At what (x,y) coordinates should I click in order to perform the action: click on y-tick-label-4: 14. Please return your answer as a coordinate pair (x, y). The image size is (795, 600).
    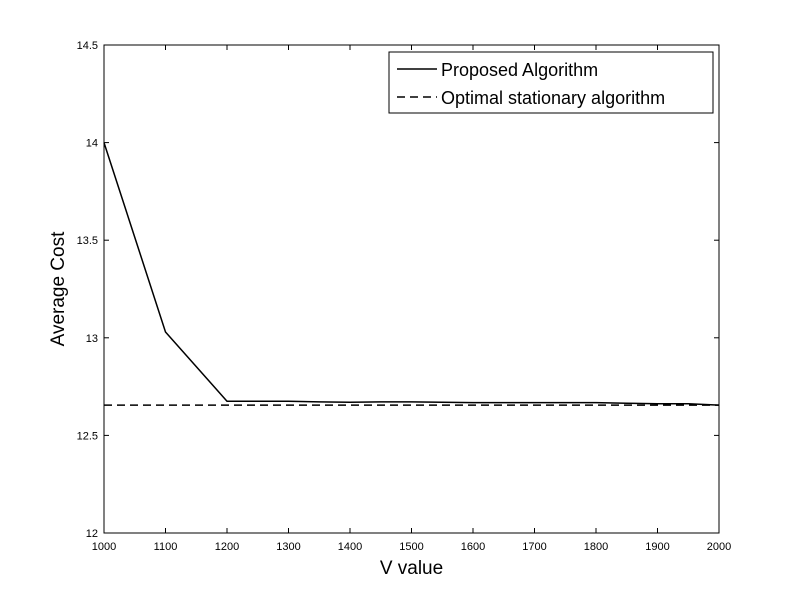
    Looking at the image, I should click on (92, 144).